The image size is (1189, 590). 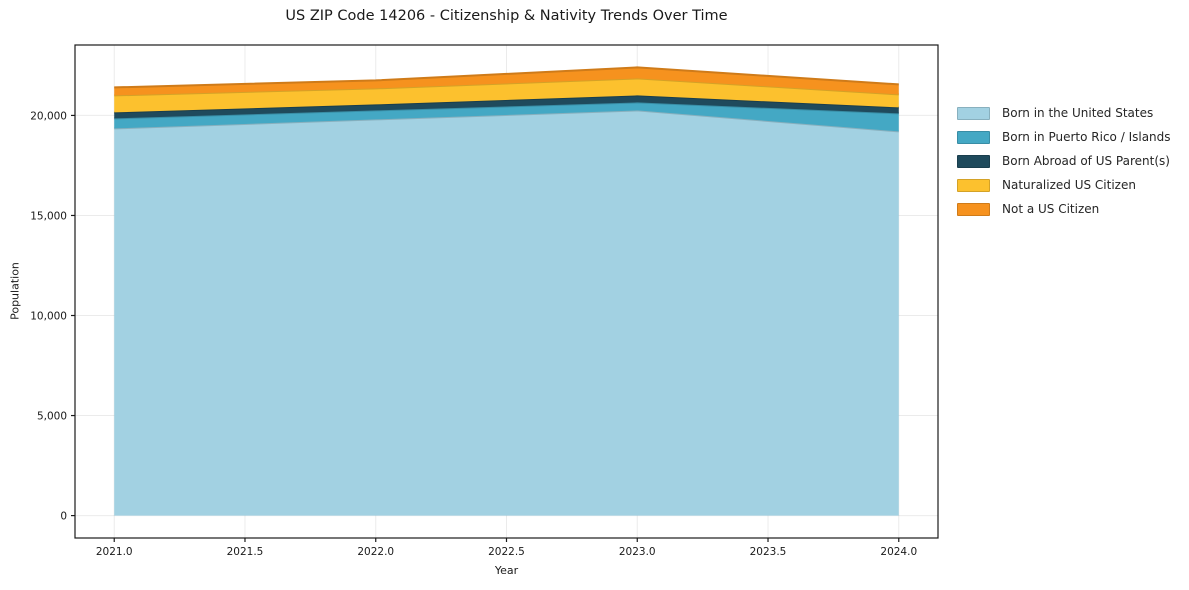 What do you see at coordinates (48, 216) in the screenshot?
I see `y-tick-label: 15,000` at bounding box center [48, 216].